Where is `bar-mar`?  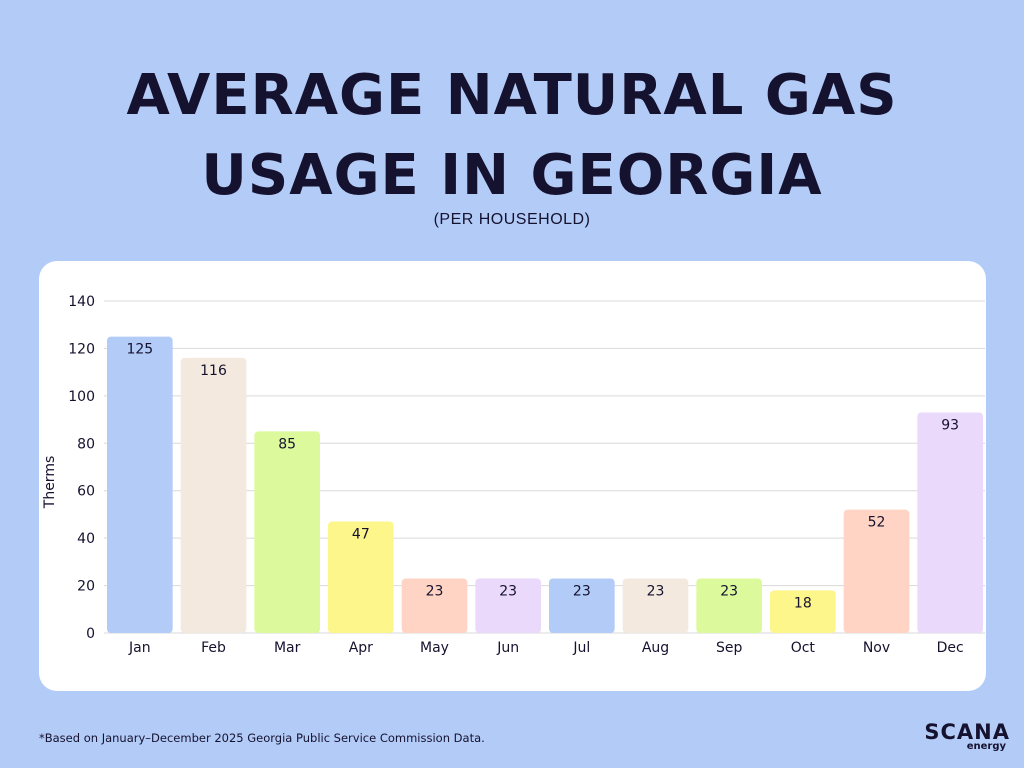
bar-mar is located at coordinates (287, 532).